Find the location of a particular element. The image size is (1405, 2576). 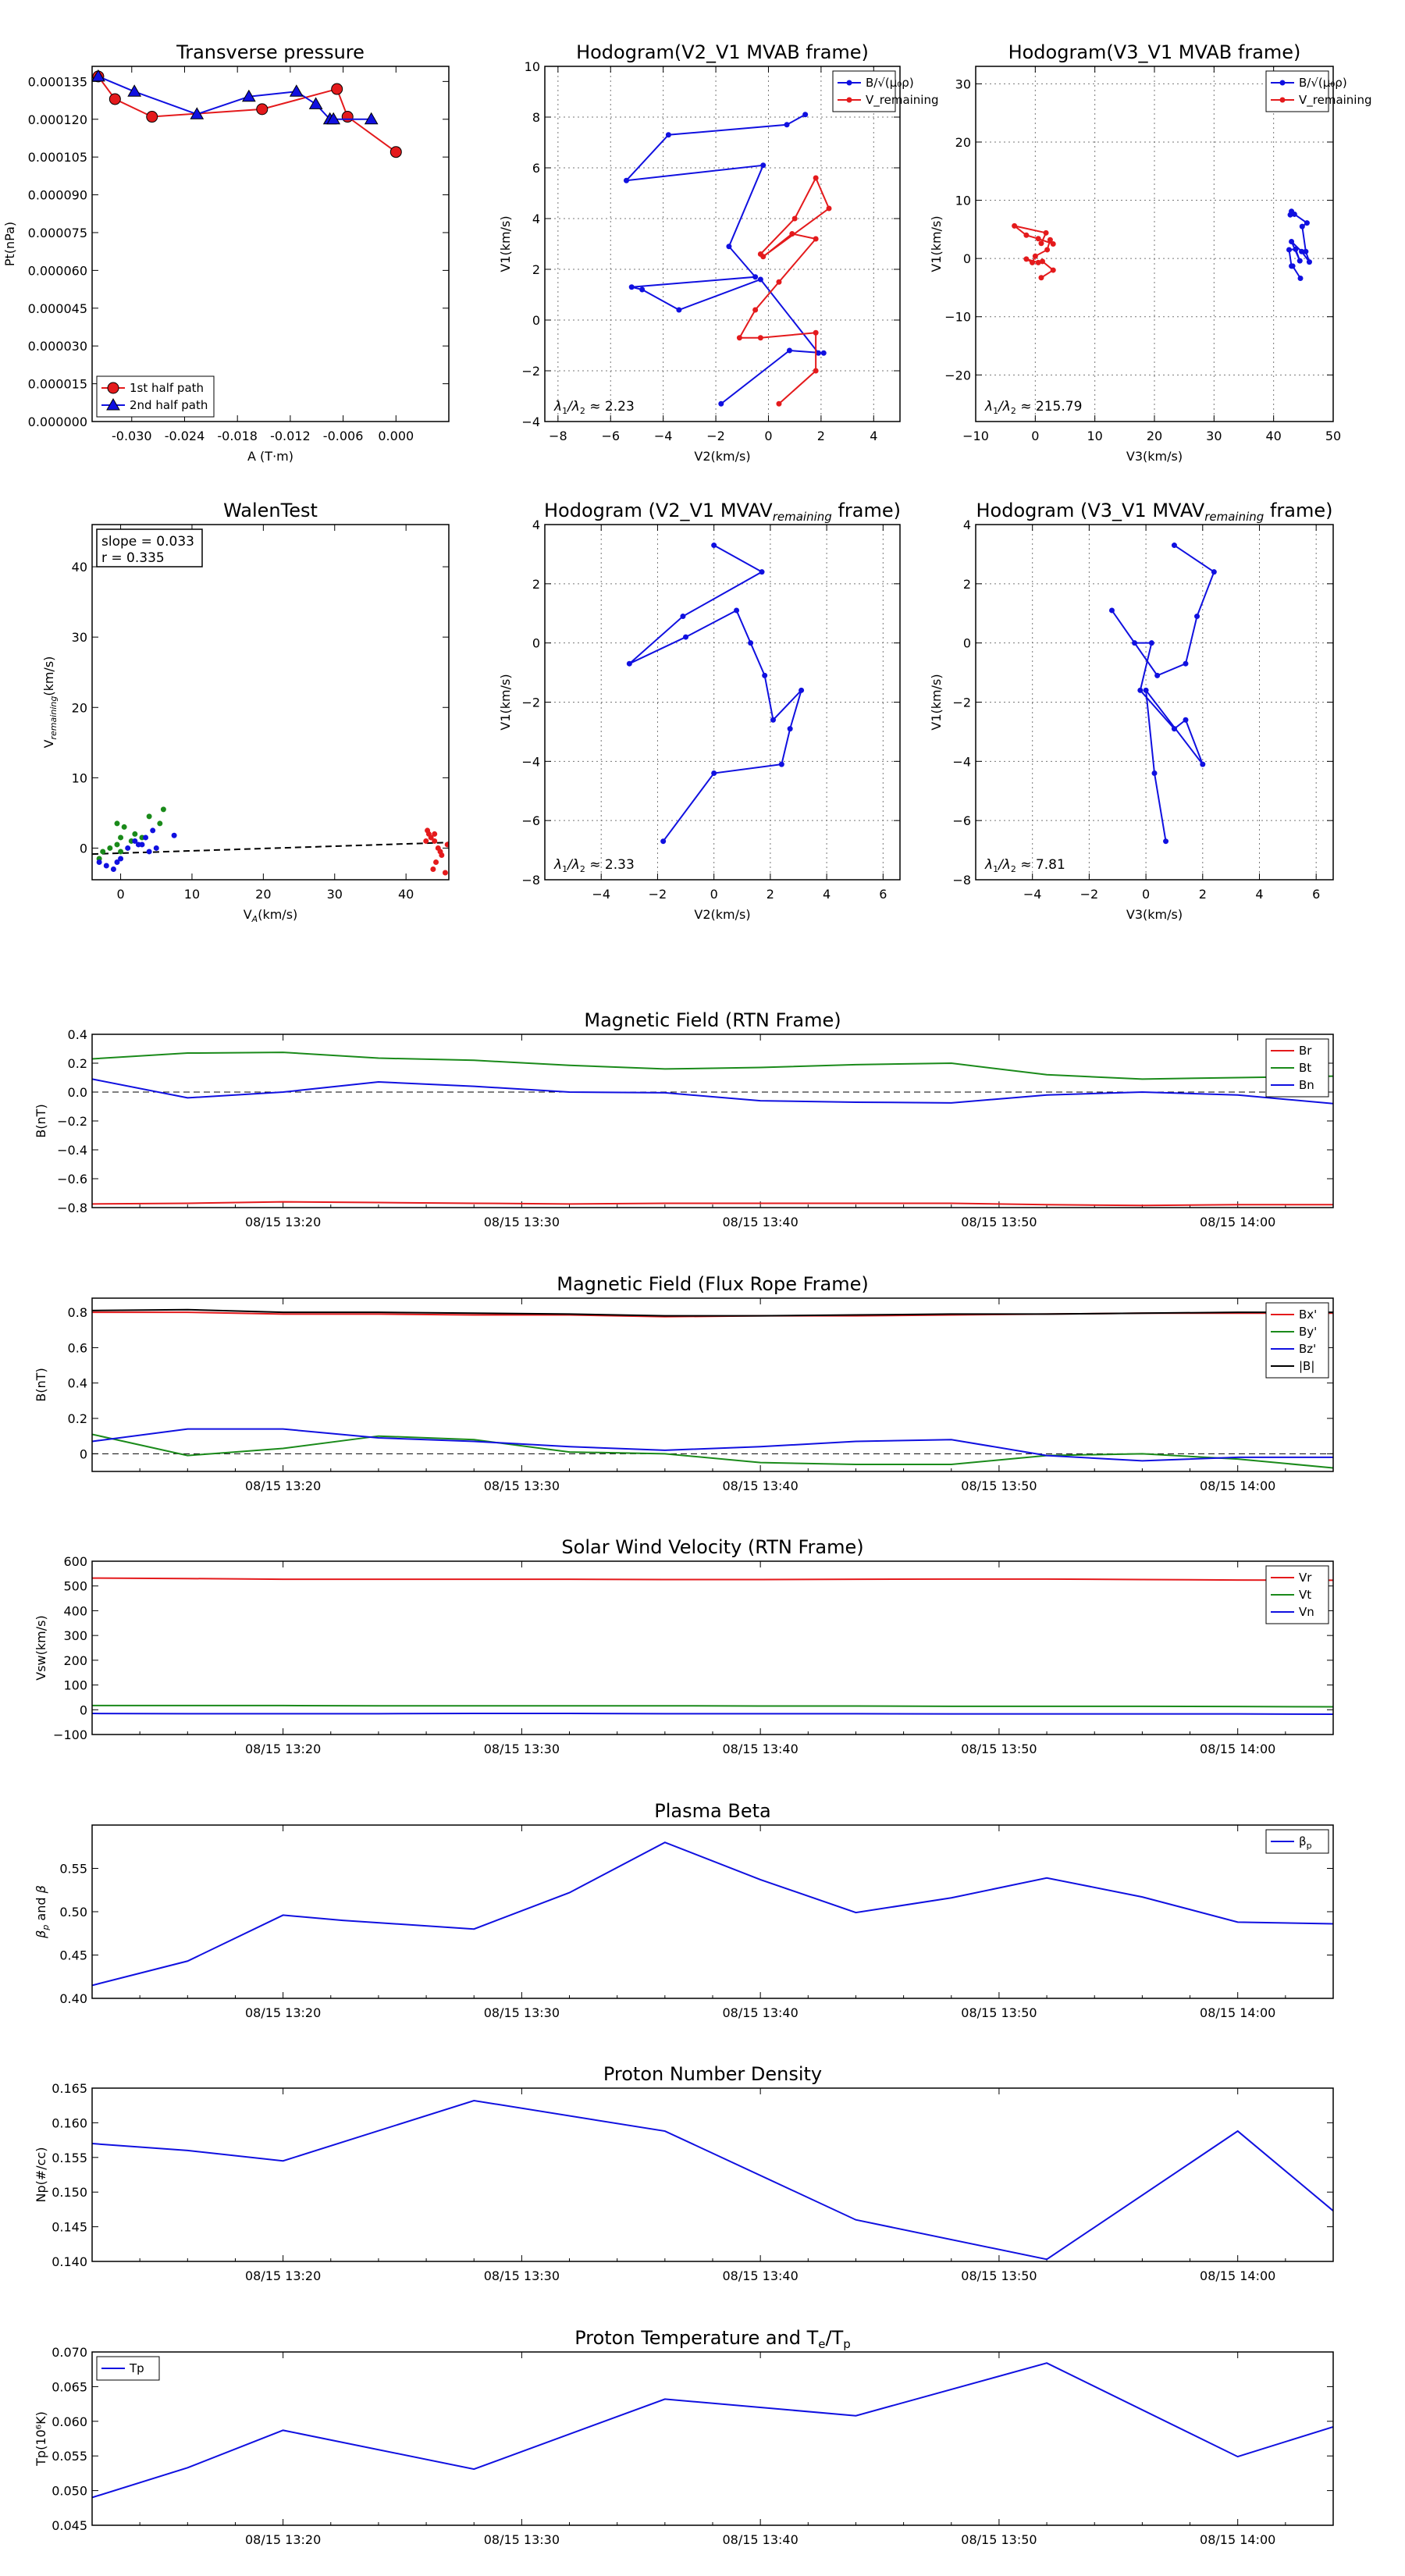

y-axis-label: B(nT) is located at coordinates (41, 1384).